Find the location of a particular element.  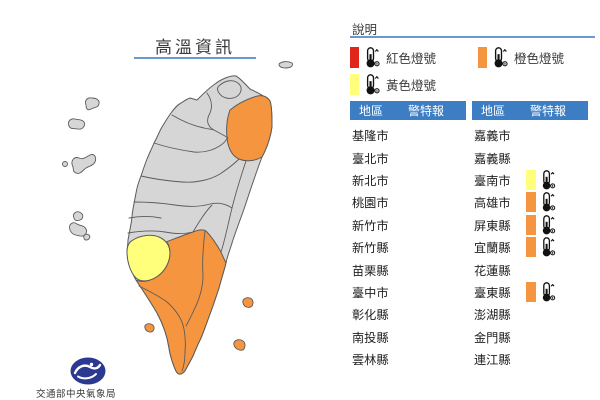

table-row: 宜蘭縣 is located at coordinates (536, 247).